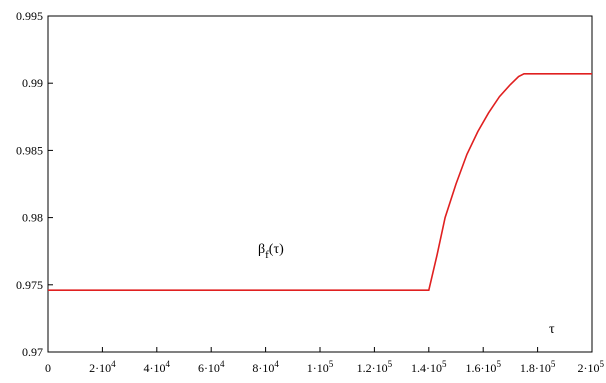 The height and width of the screenshot is (383, 606). I want to click on x-tick-label: 1.2·10⁵, so click(375, 367).